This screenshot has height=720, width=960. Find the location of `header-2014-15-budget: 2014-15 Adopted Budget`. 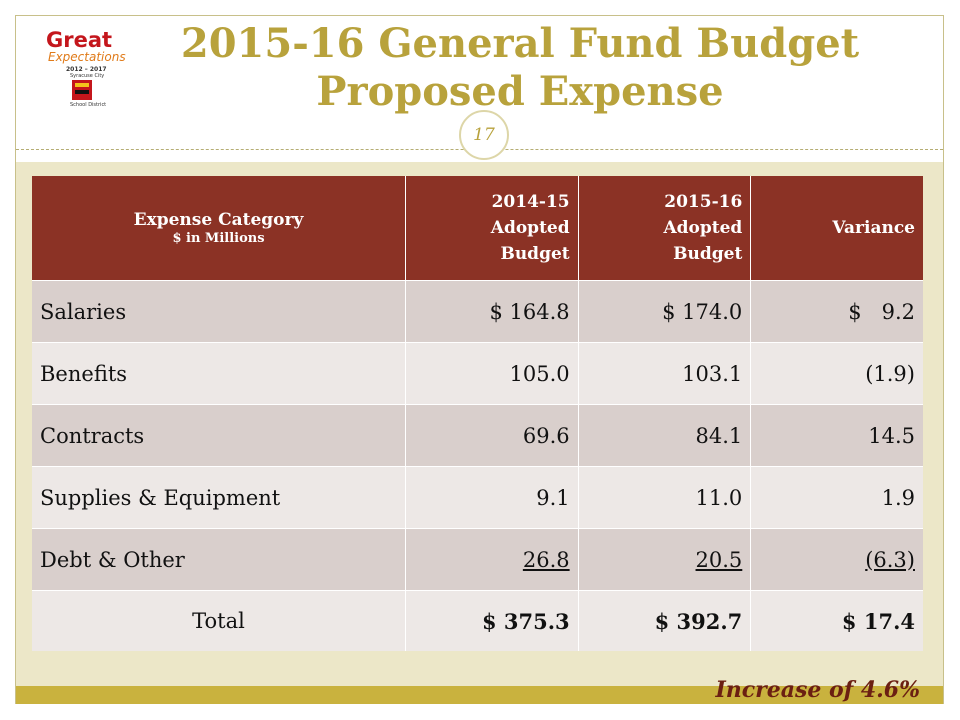

header-2014-15-budget: 2014-15 Adopted Budget is located at coordinates (492, 228).